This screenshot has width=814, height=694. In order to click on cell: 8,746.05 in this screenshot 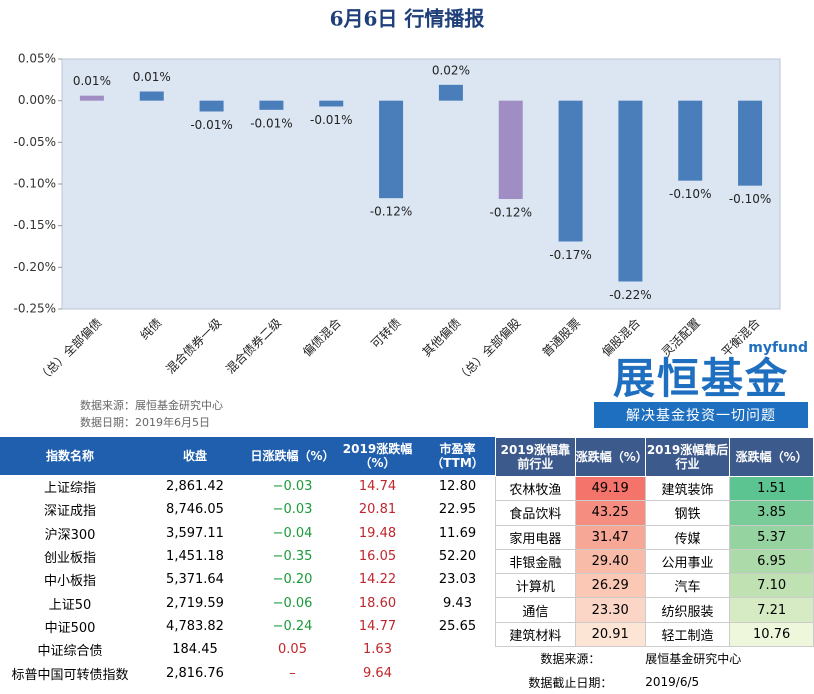, I will do `click(195, 510)`.